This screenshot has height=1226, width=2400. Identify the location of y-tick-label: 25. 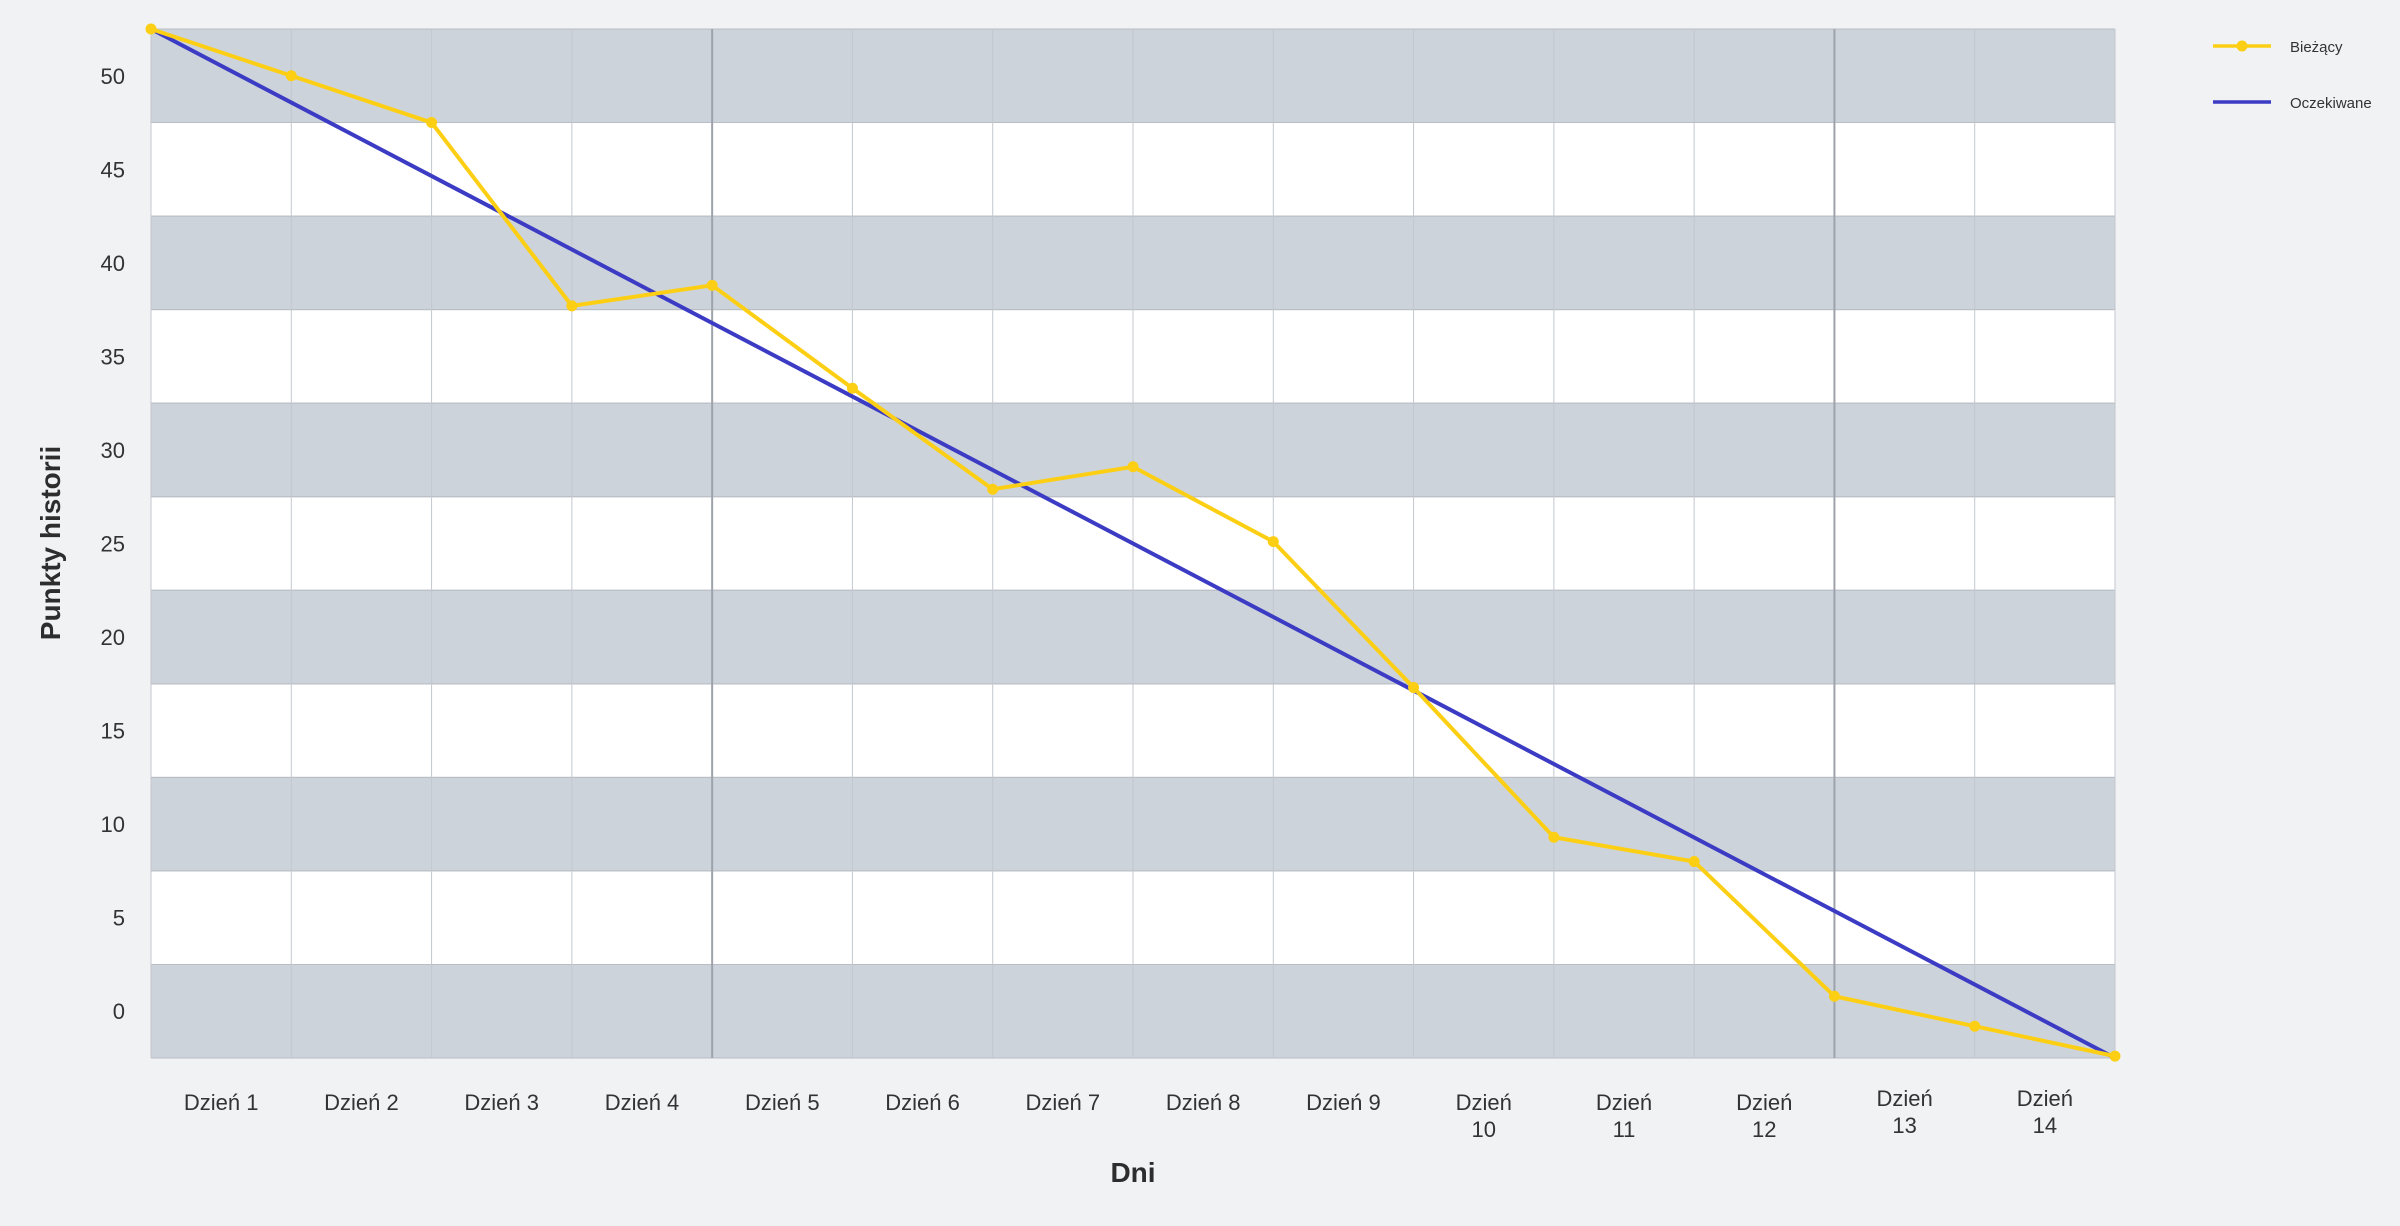
(113, 544).